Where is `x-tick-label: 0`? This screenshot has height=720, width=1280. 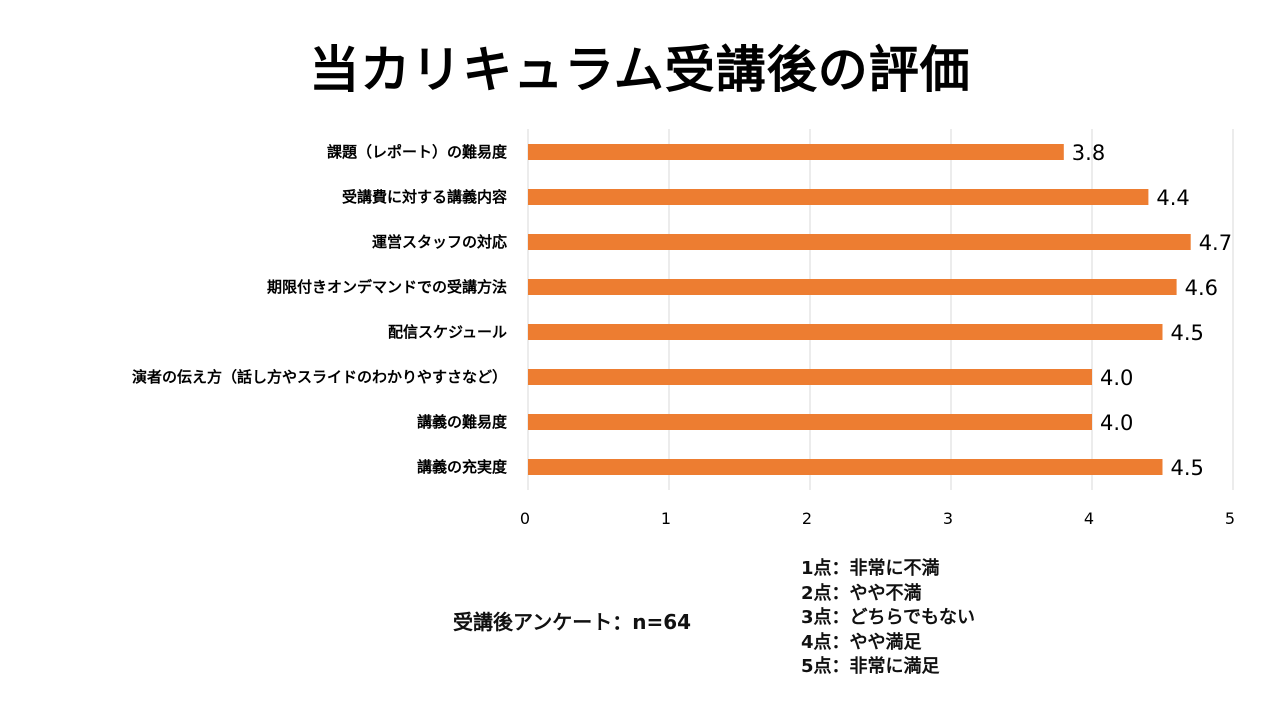 x-tick-label: 0 is located at coordinates (525, 518).